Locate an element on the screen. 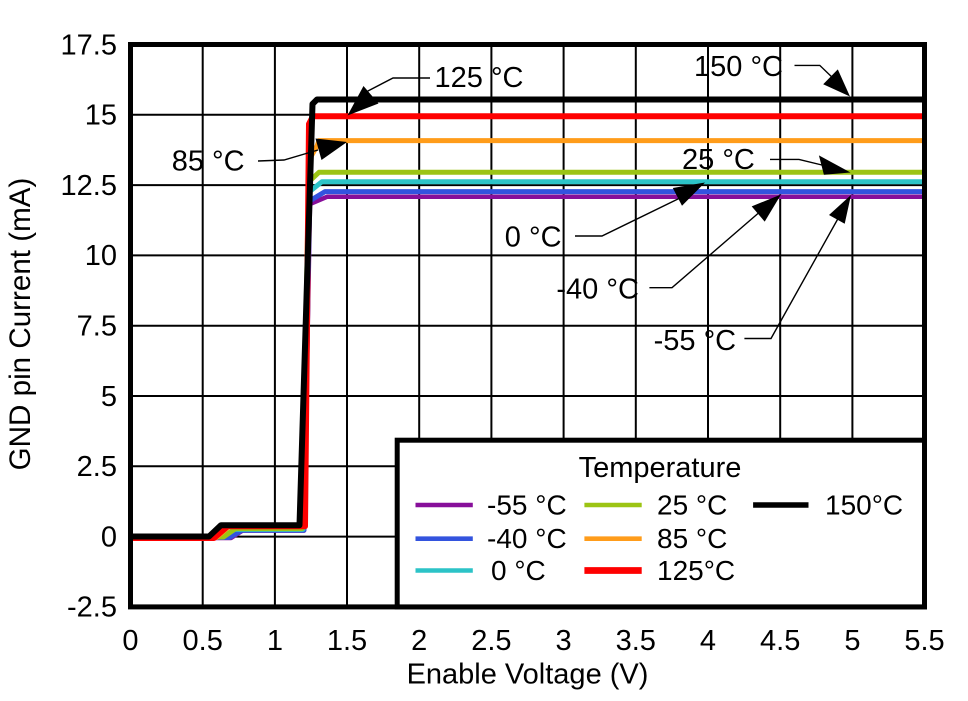 Image resolution: width=968 pixels, height=701 pixels. svg-text: 5.5 is located at coordinates (924, 641).